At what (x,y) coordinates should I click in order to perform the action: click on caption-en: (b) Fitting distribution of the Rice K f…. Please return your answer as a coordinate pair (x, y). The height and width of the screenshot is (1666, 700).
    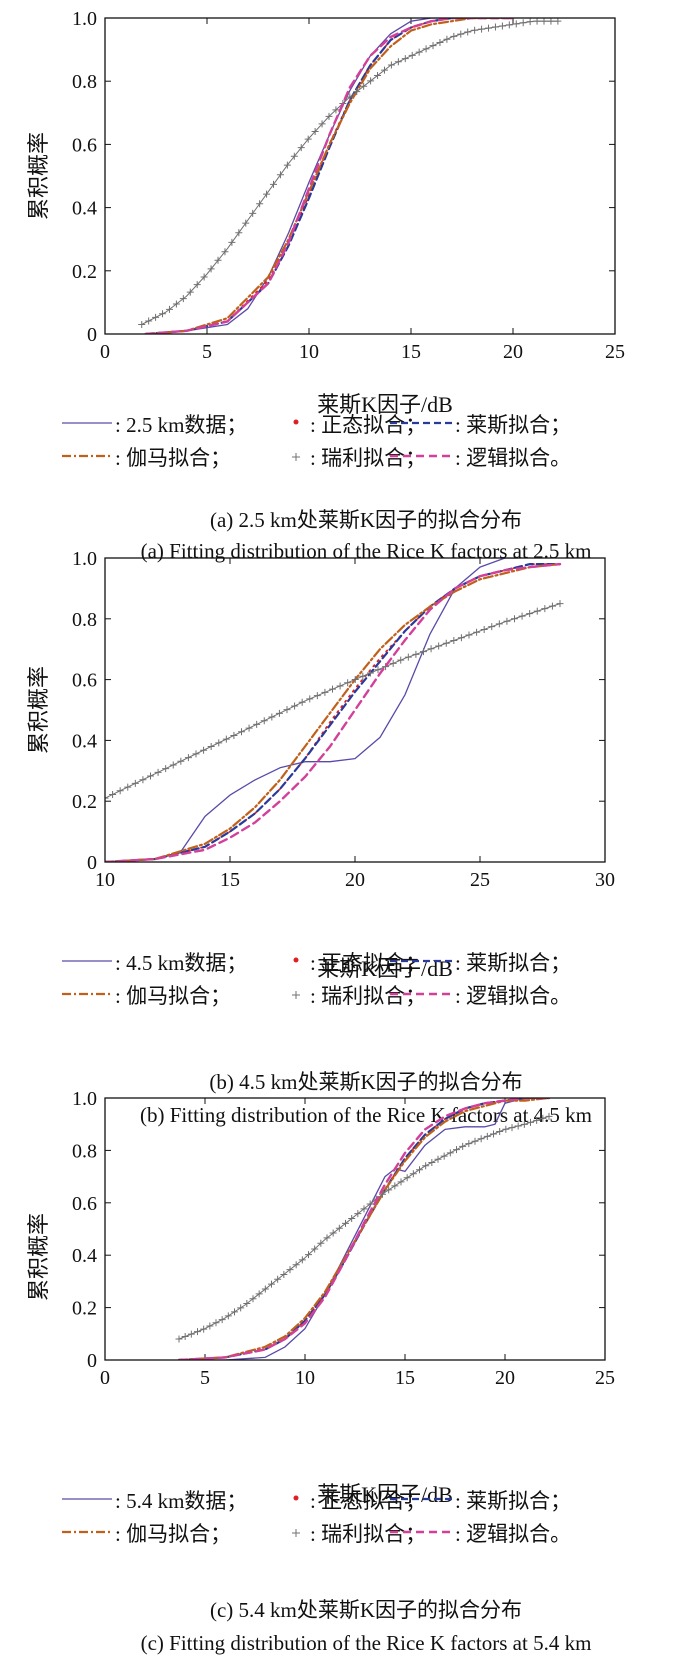
    Looking at the image, I should click on (366, 1115).